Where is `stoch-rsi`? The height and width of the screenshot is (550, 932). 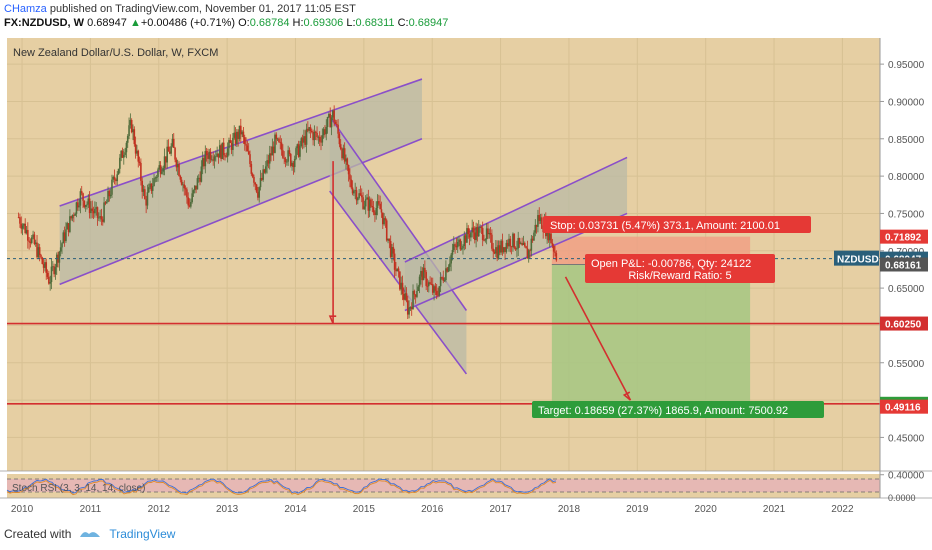 stoch-rsi is located at coordinates (443, 487).